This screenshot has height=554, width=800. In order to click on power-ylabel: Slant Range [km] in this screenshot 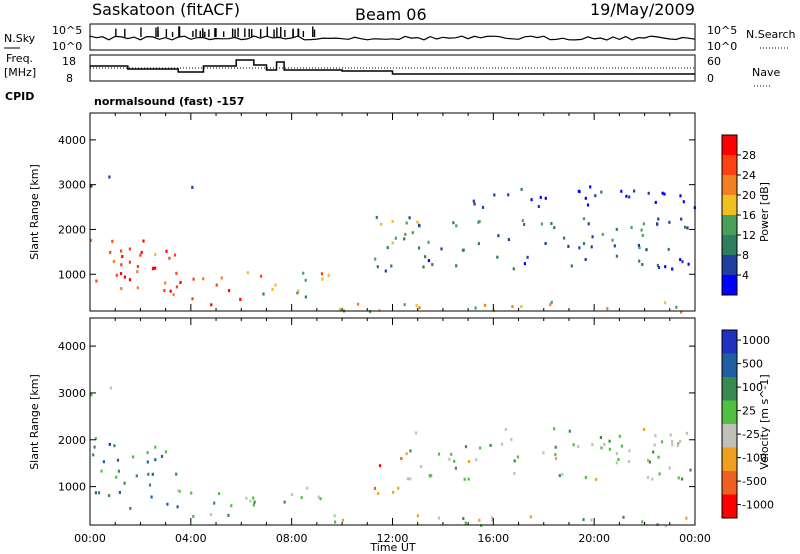, I will do `click(34, 212)`.